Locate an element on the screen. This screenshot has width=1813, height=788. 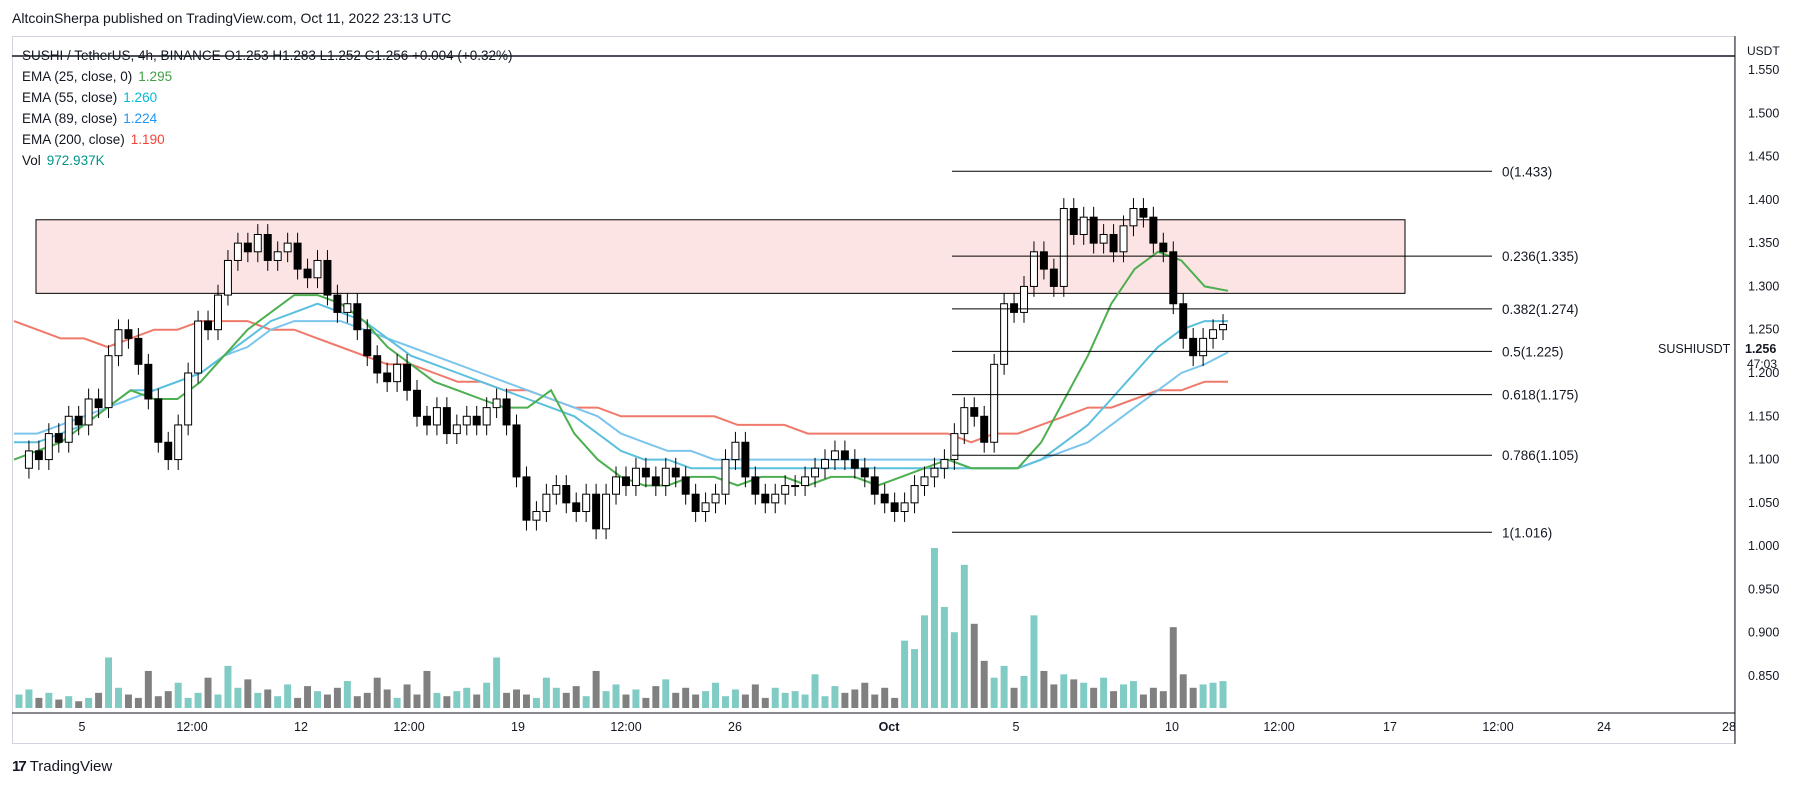
tradingview-logo-icon: 17 is located at coordinates (19, 766).